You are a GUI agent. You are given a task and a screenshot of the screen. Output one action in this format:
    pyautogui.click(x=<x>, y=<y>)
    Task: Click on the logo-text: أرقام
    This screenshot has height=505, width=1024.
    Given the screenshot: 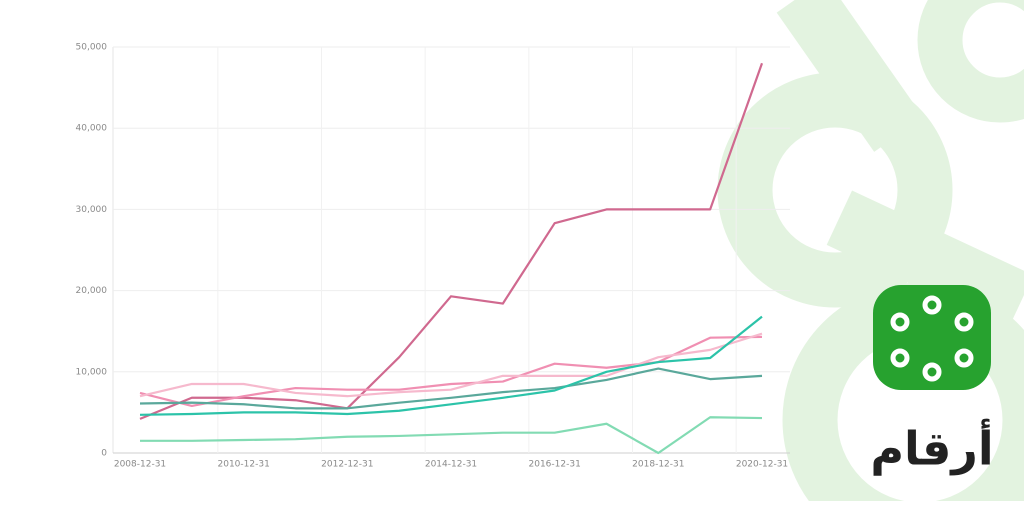 What is the action you would take?
    pyautogui.click(x=931, y=447)
    